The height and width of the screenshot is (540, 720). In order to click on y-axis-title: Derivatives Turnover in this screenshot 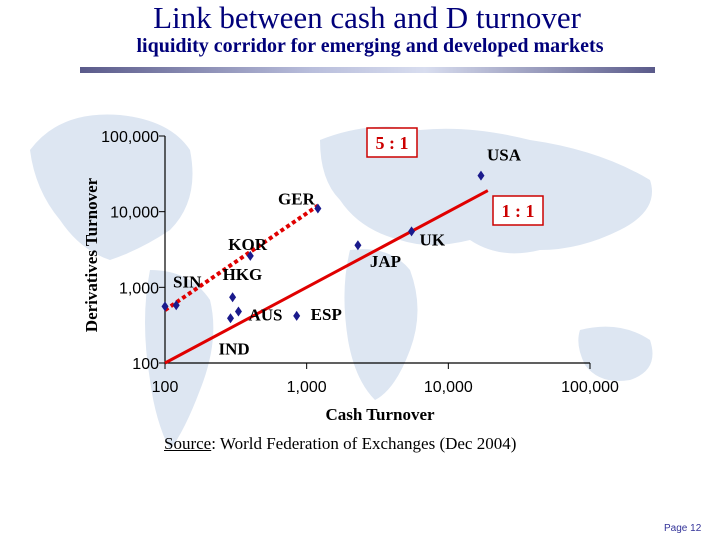, I will do `click(91, 254)`.